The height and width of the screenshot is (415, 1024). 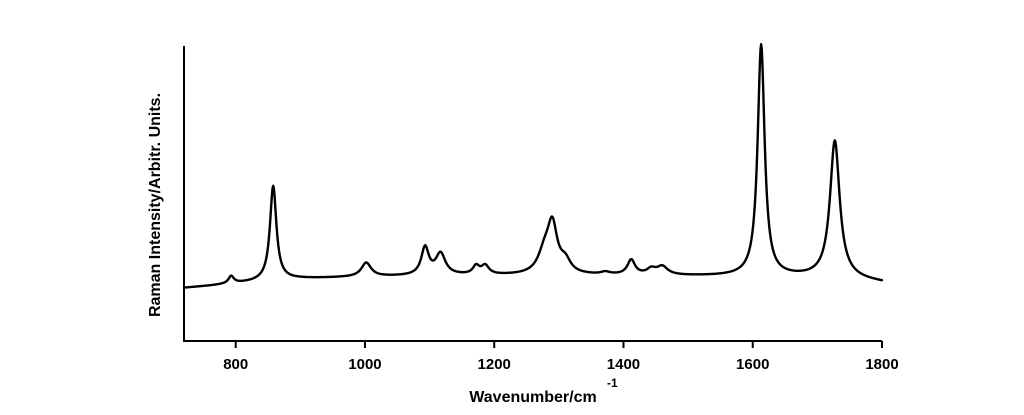 I want to click on x-tick-label-1400: 1400, so click(x=623, y=364).